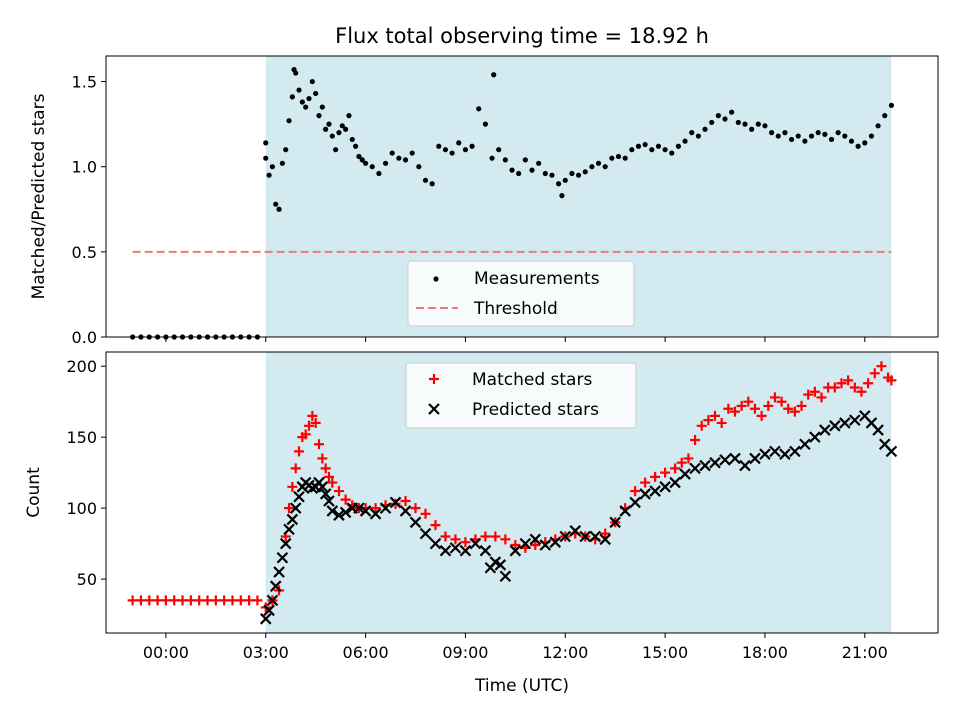  I want to click on x-tick-label: 21:00, so click(865, 652).